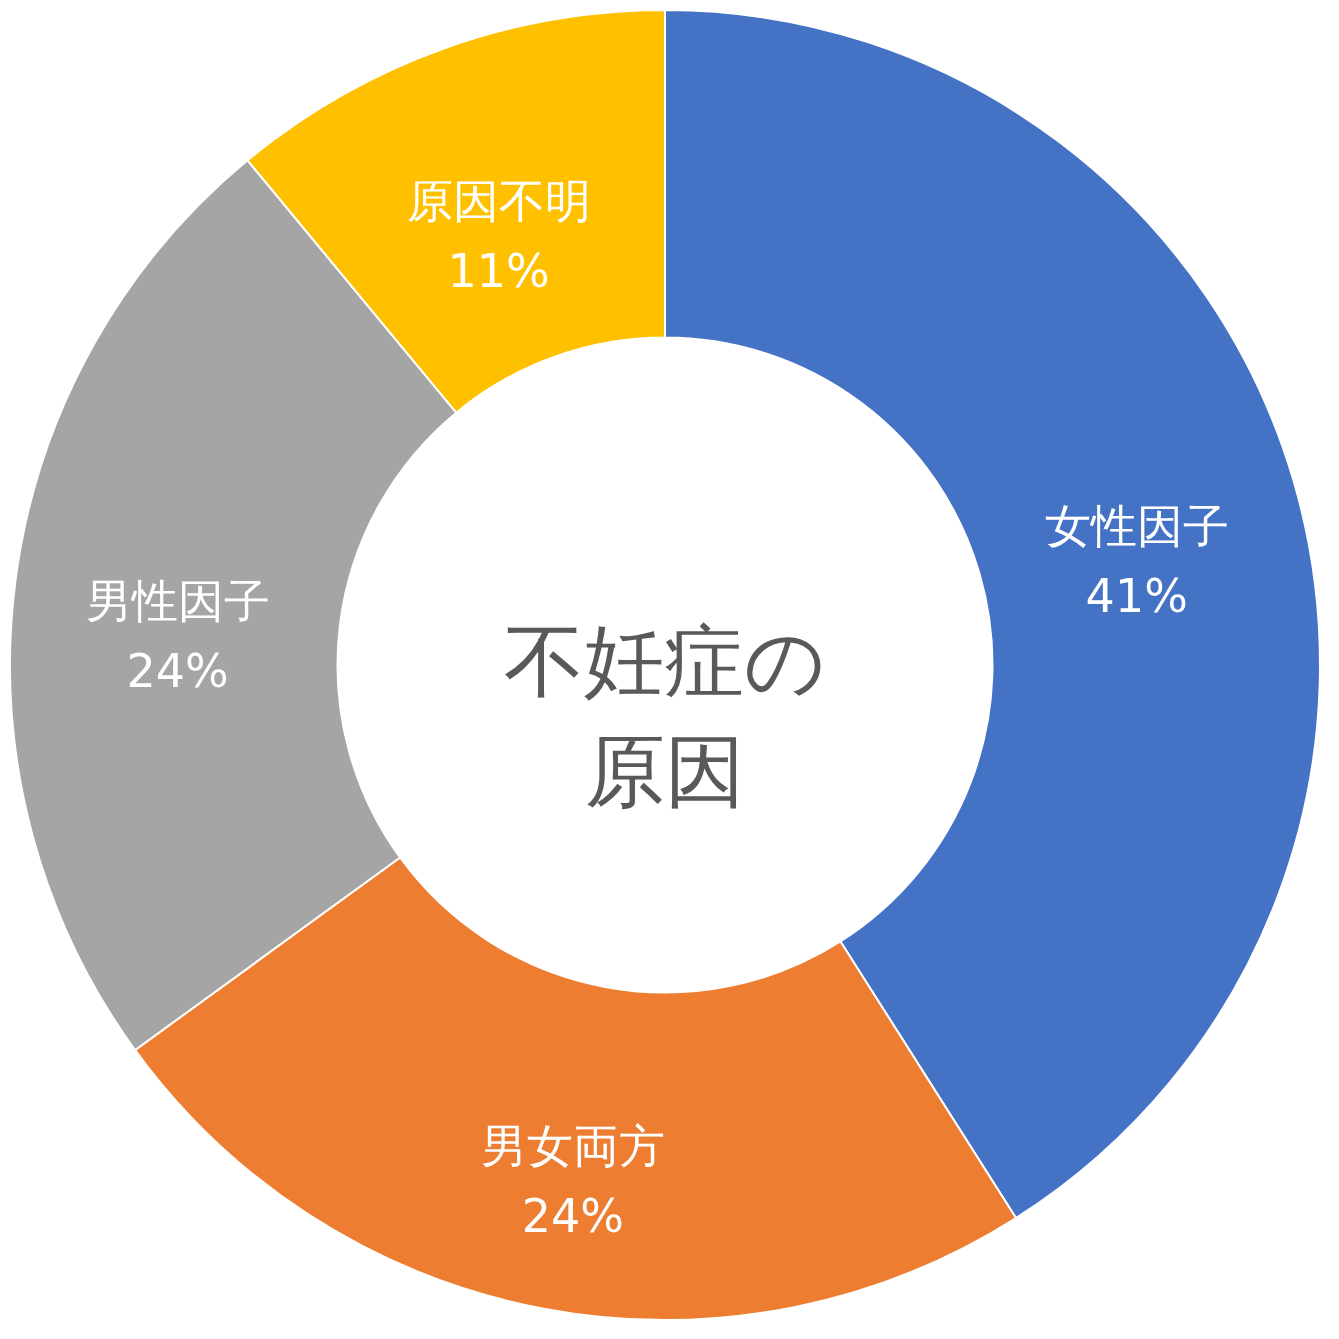  What do you see at coordinates (1136, 595) in the screenshot?
I see `data-label: 41%` at bounding box center [1136, 595].